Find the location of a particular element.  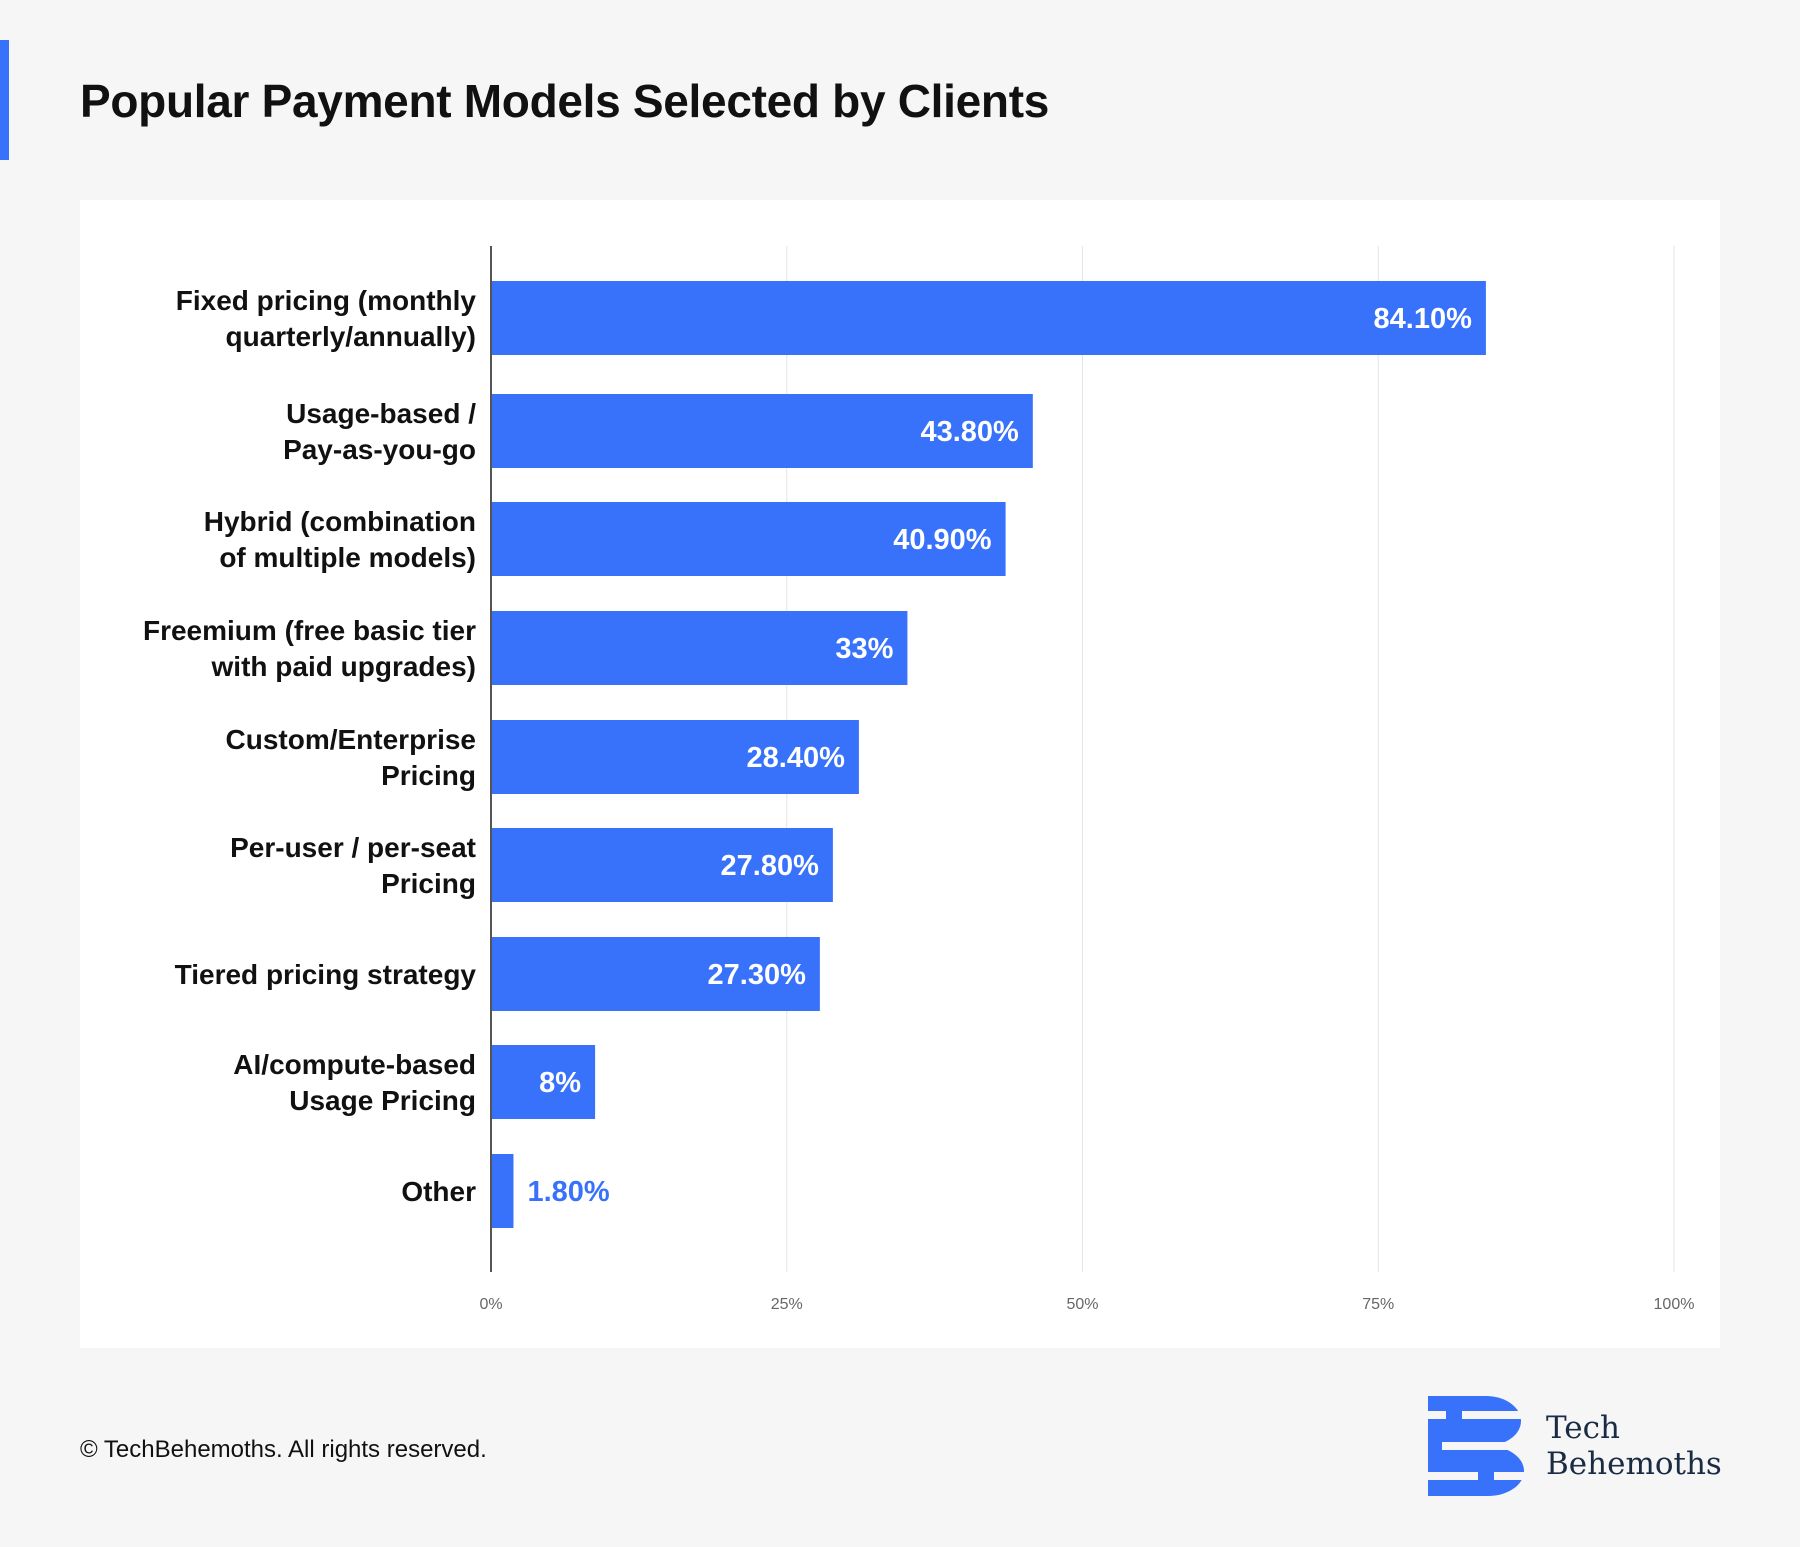

logo-wordmark: Tech Behemoths is located at coordinates (1634, 1446).